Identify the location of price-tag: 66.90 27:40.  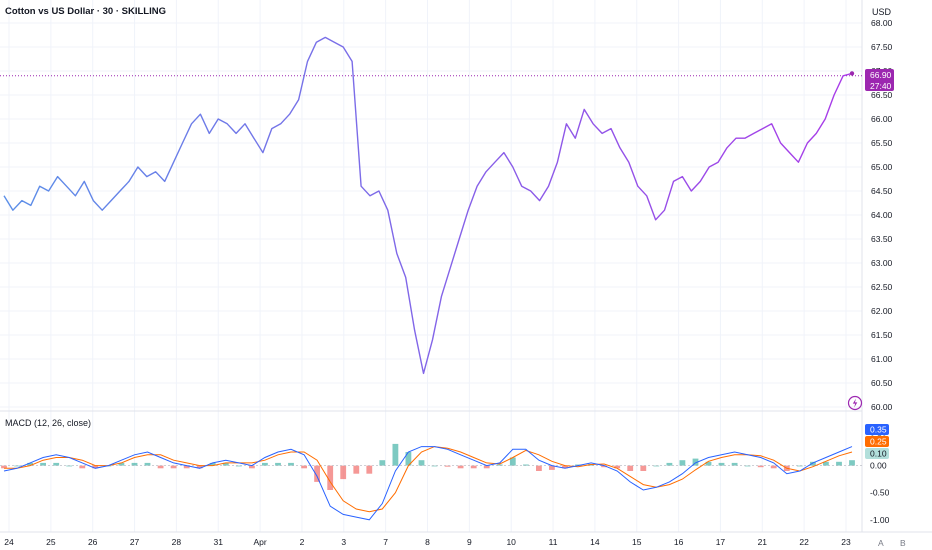
(879, 80).